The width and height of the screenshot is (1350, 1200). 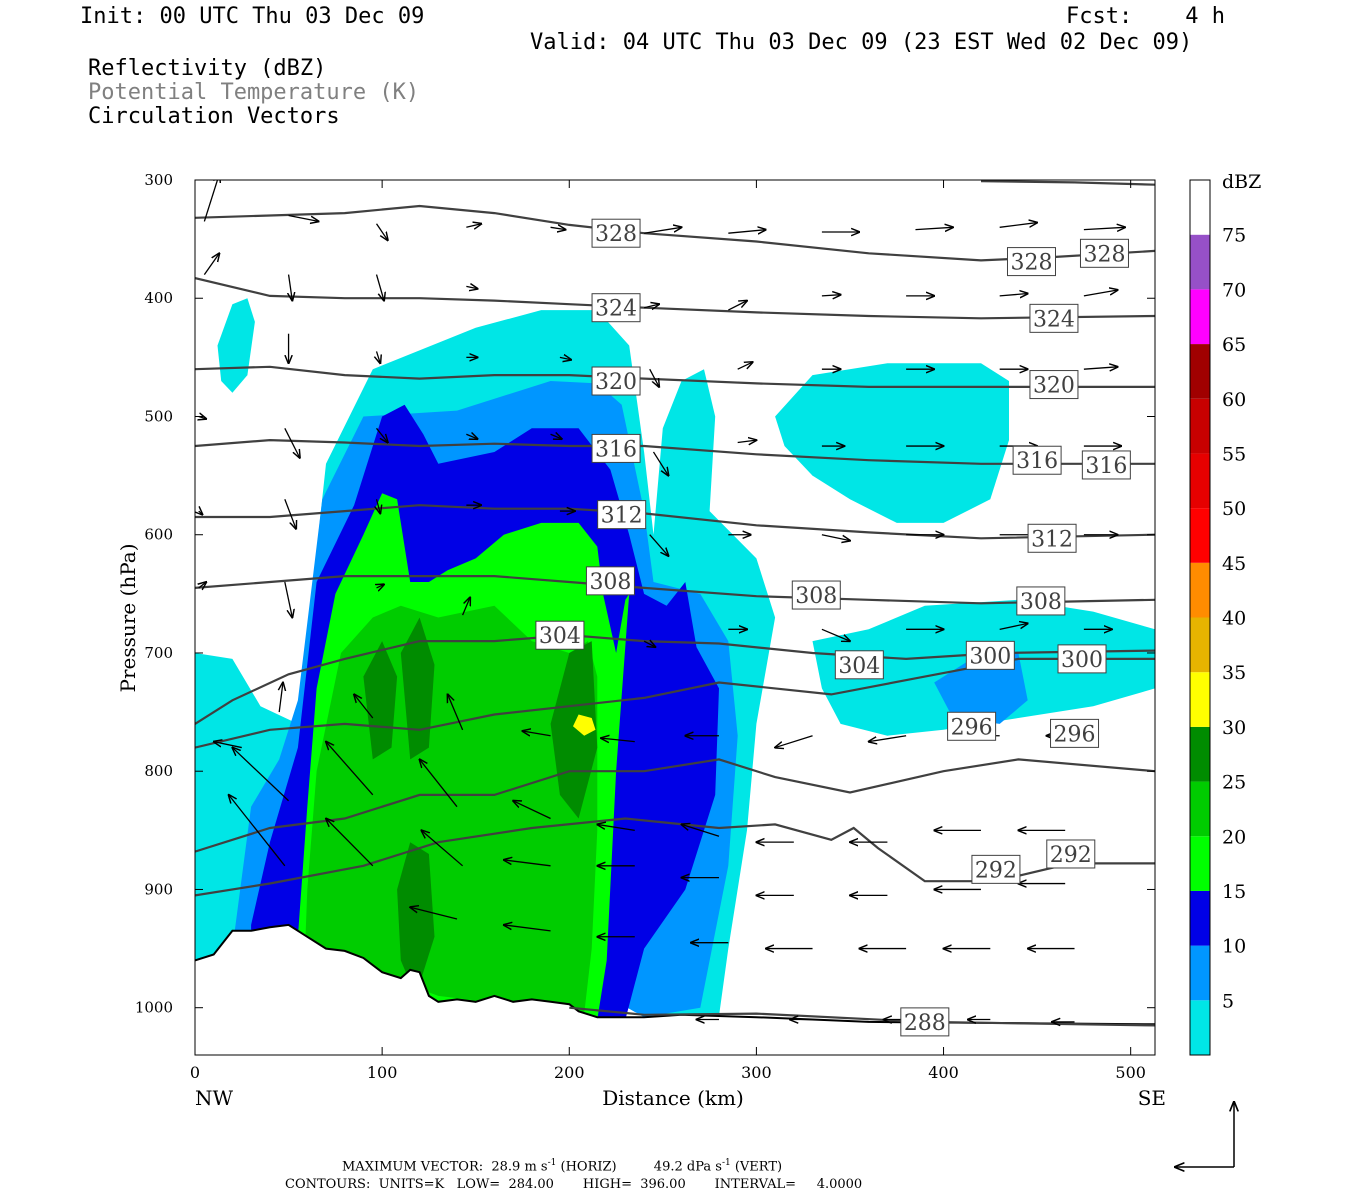 I want to click on x-tick-label: 300, so click(x=756, y=1072).